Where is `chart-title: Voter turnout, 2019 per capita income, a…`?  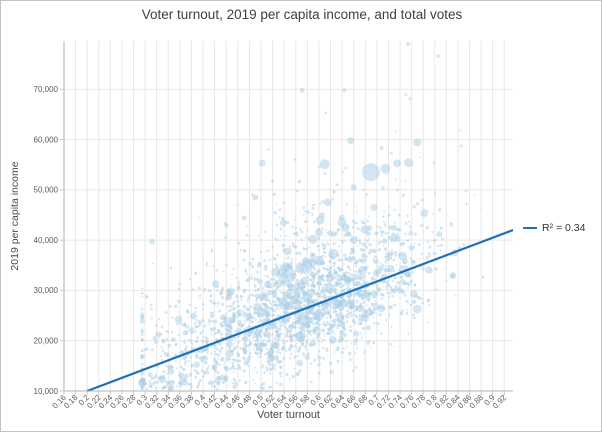 chart-title: Voter turnout, 2019 per capita income, a… is located at coordinates (302, 14).